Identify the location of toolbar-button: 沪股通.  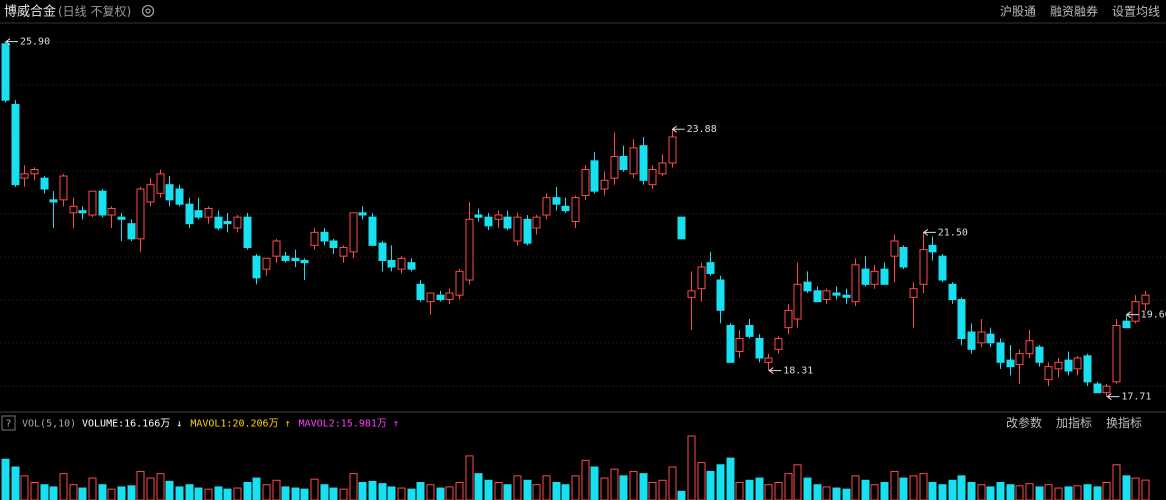
(1018, 12).